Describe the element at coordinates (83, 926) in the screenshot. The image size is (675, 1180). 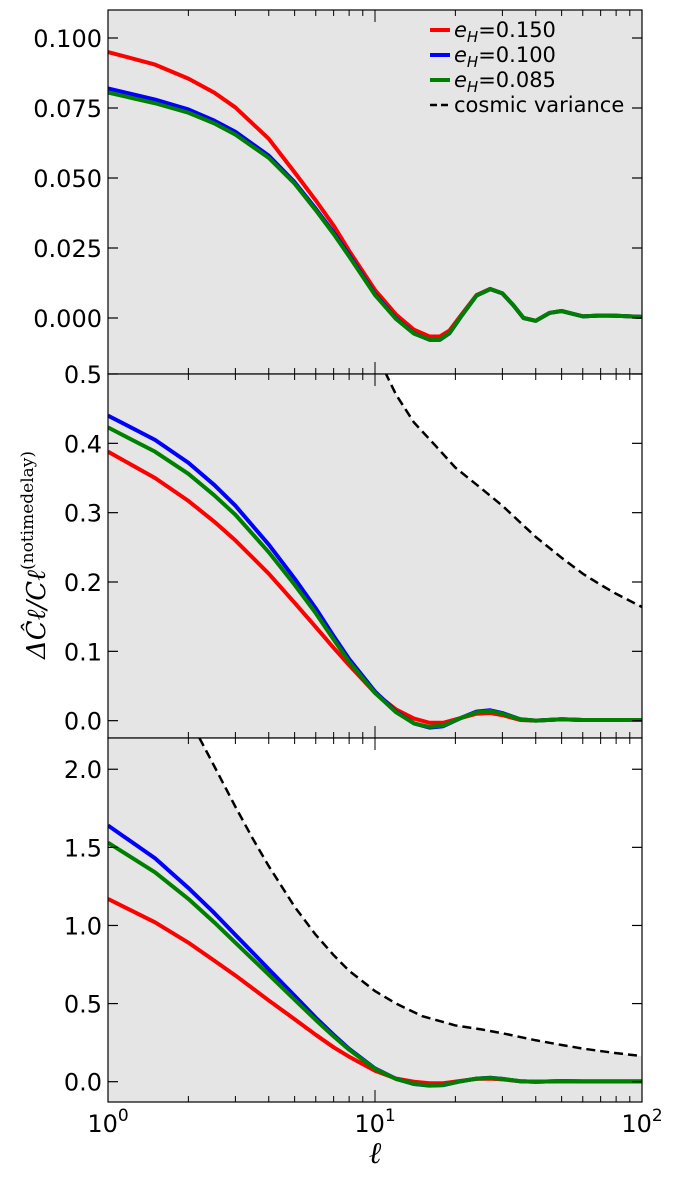
I see `y-tick-label: 1.0` at that location.